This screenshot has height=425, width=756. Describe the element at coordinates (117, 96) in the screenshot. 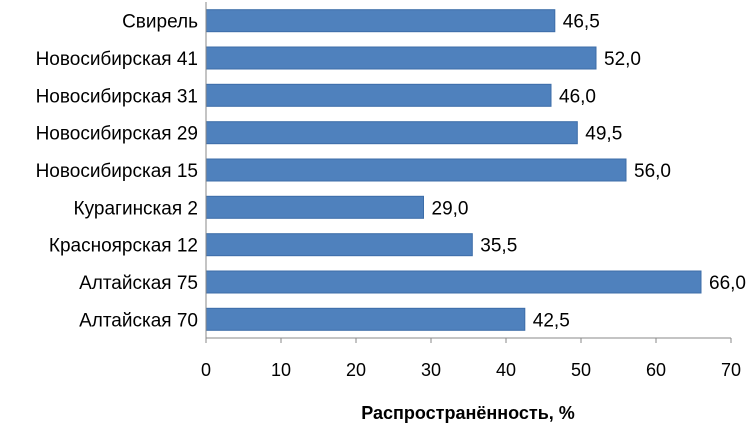

I see `category-label: Новосибирская 31` at that location.